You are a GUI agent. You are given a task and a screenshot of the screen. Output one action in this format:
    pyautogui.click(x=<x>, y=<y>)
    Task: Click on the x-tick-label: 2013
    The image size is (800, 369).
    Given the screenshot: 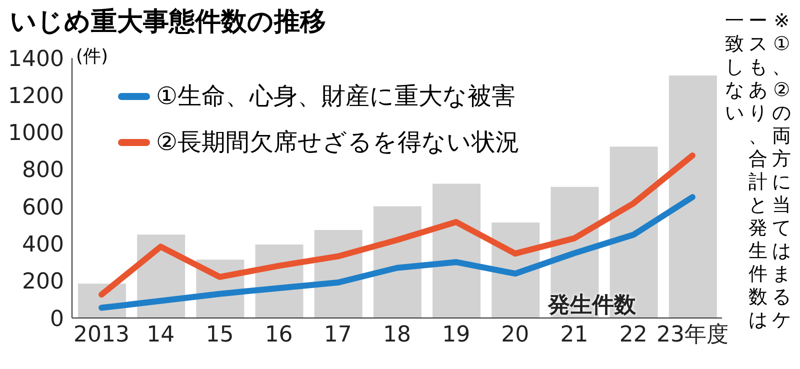 What is the action you would take?
    pyautogui.click(x=102, y=335)
    